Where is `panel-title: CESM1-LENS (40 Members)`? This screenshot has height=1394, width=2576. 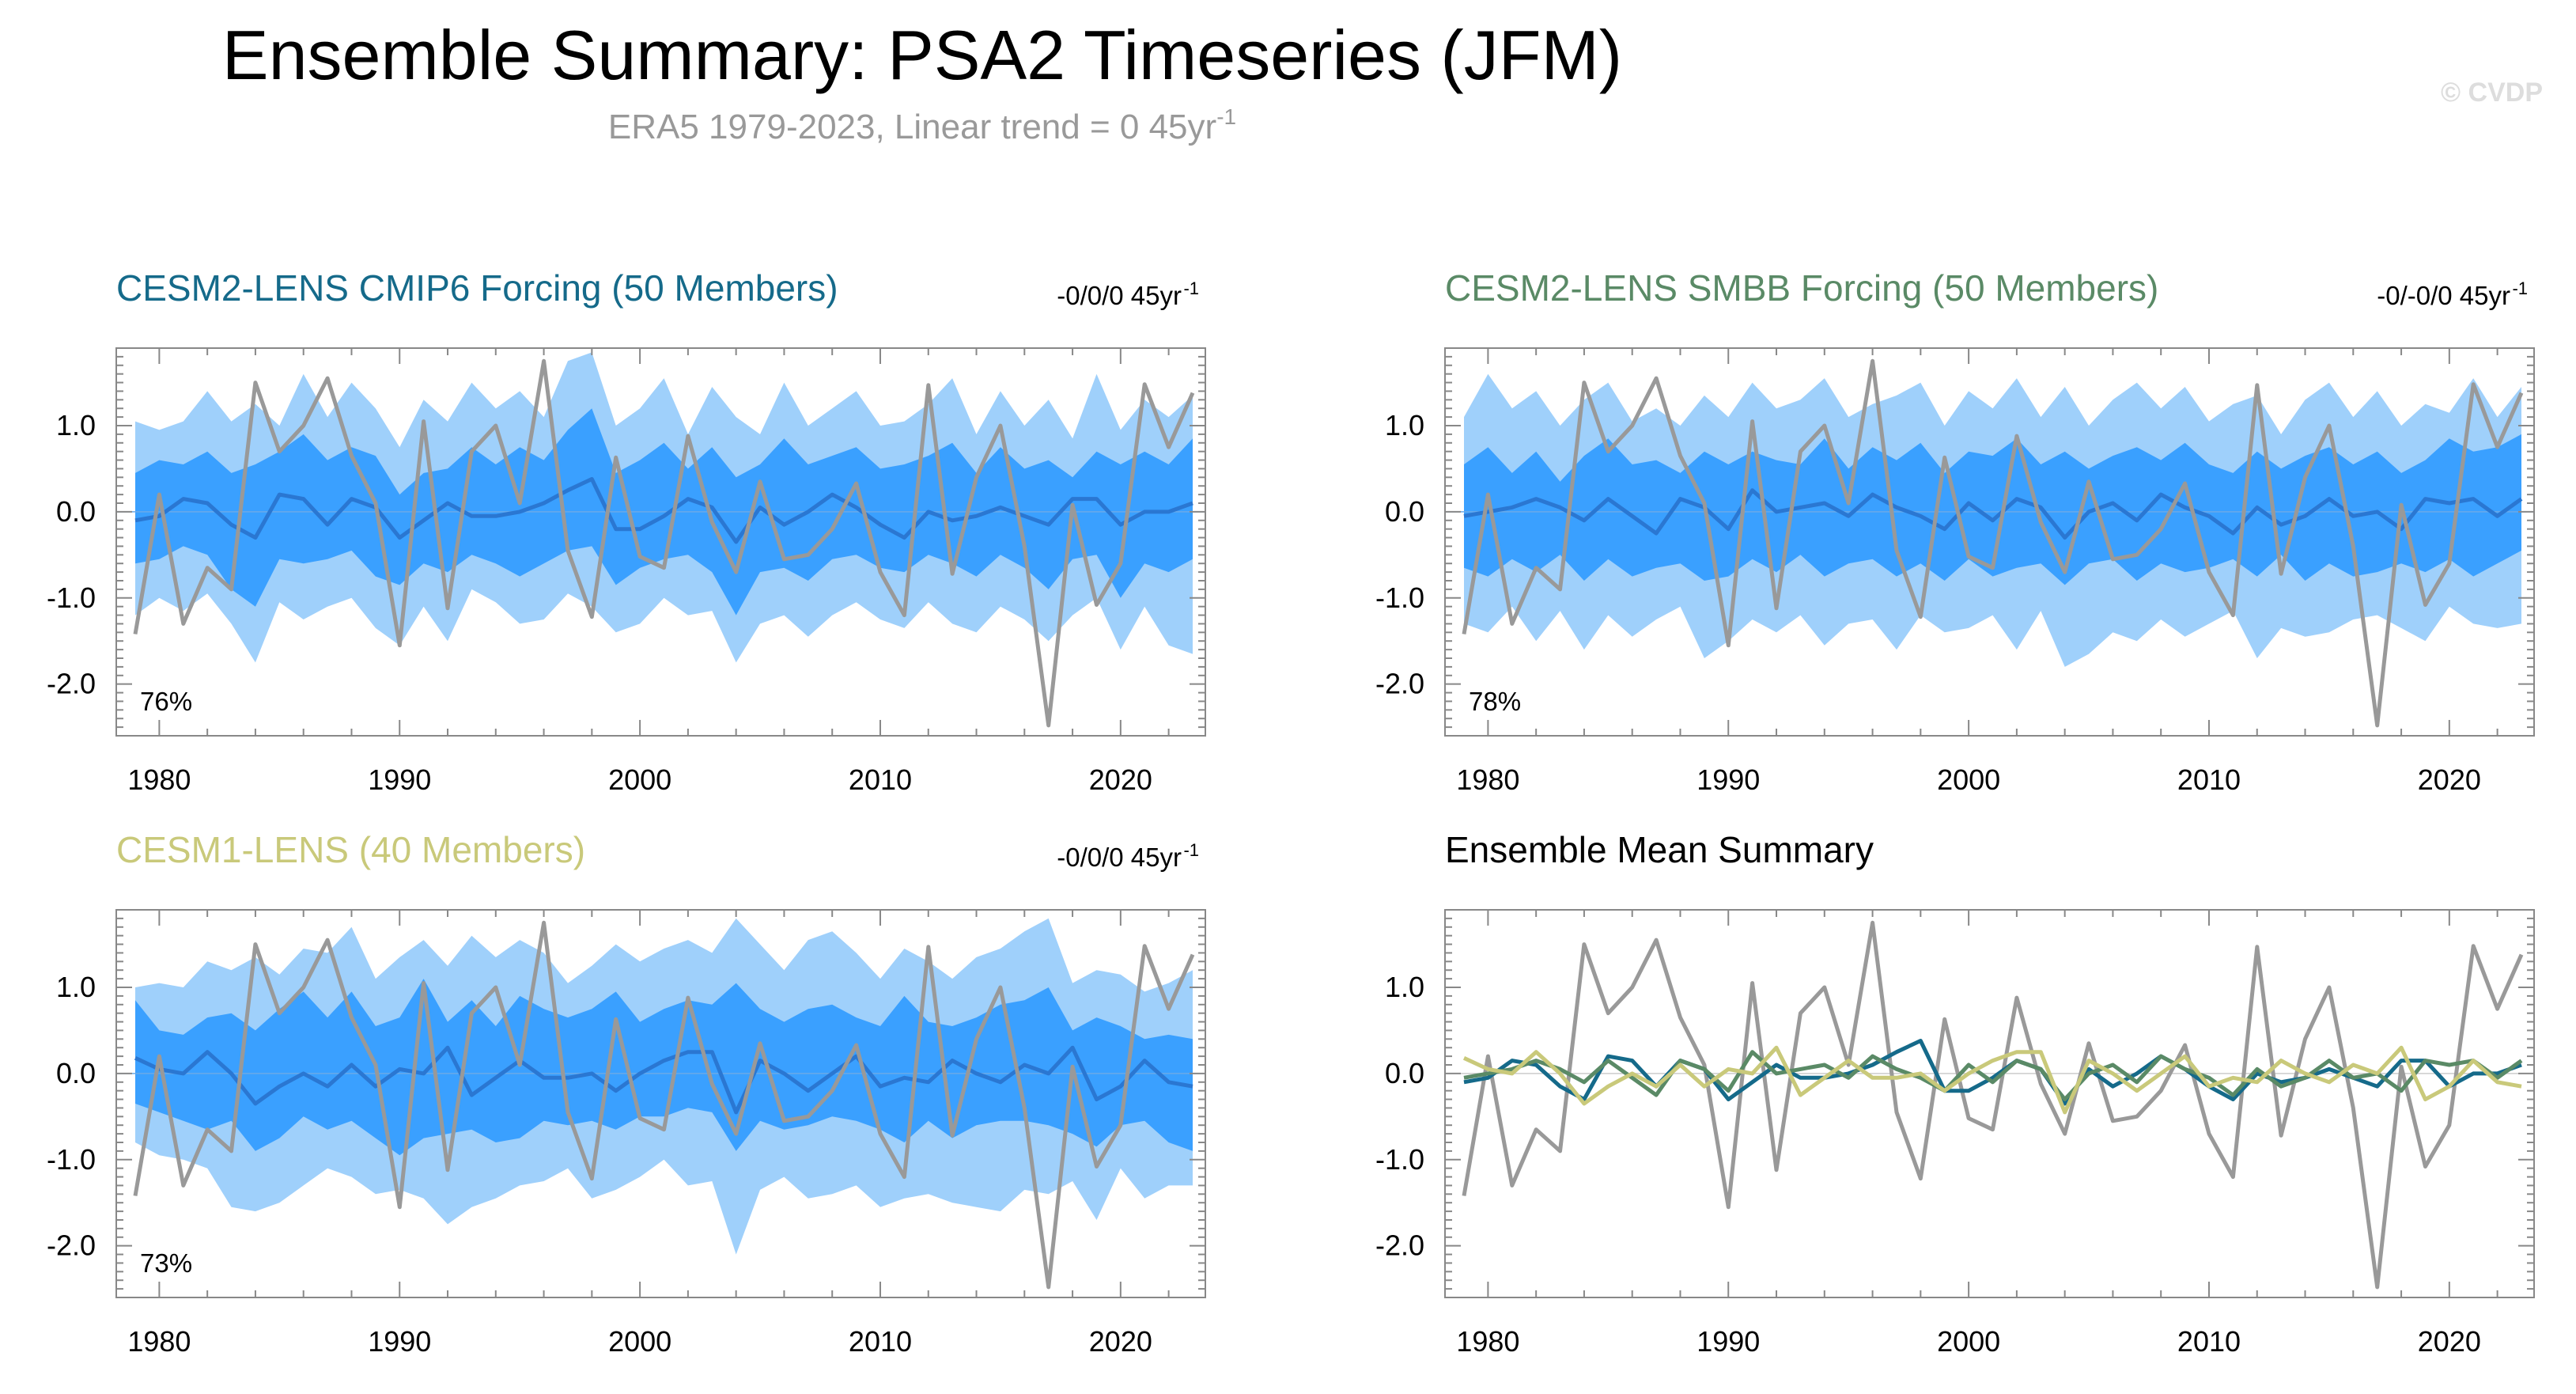 panel-title: CESM1-LENS (40 Members) is located at coordinates (351, 849).